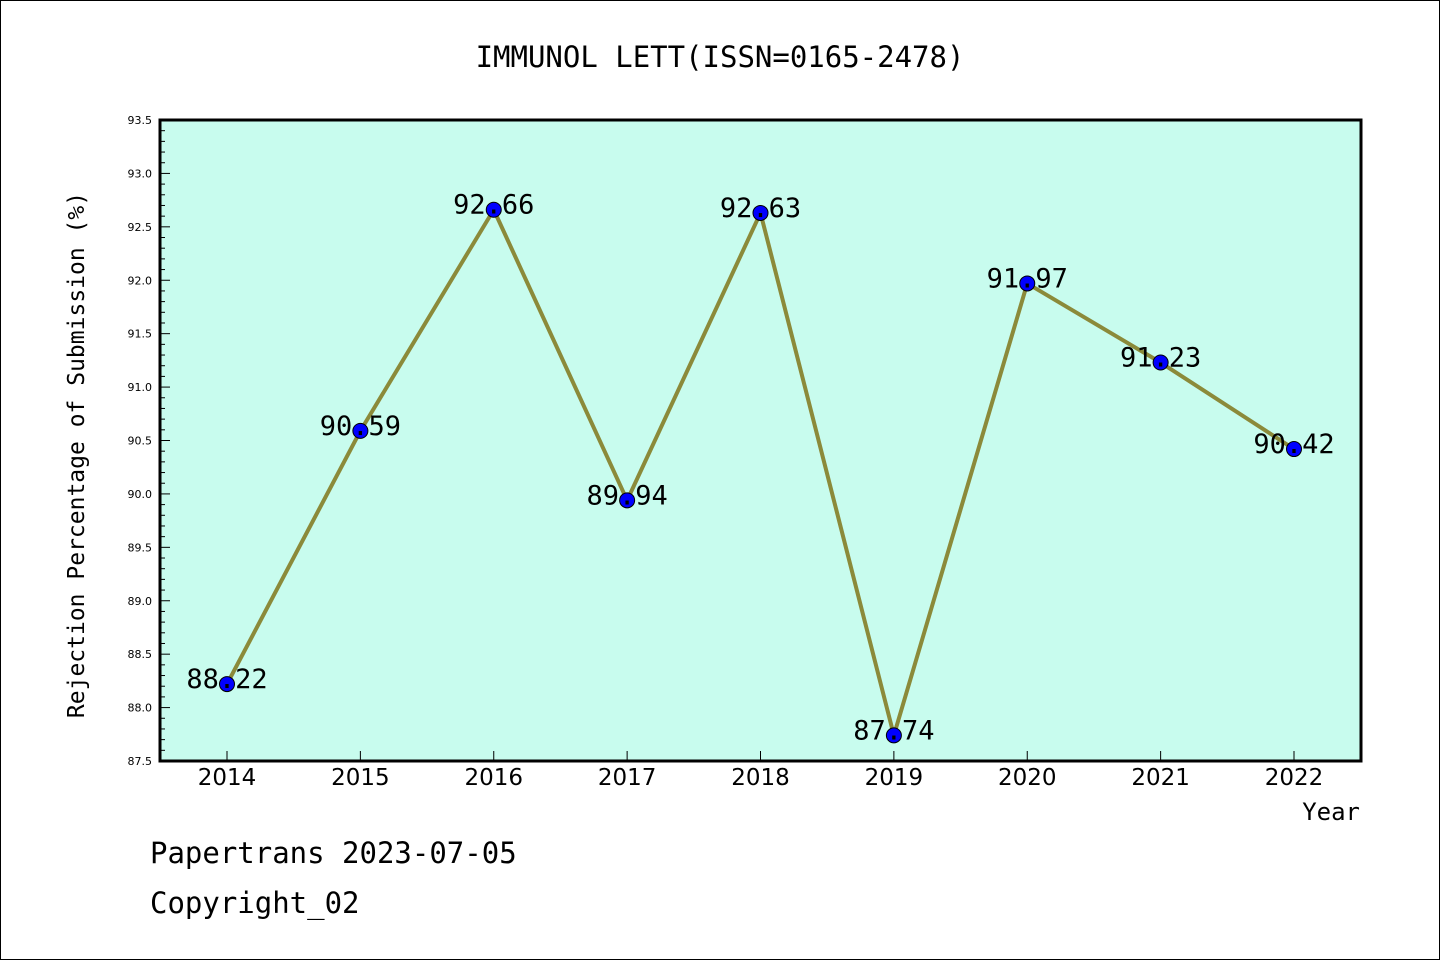 The height and width of the screenshot is (960, 1440). I want to click on y-tick-label: 87.5, so click(140, 761).